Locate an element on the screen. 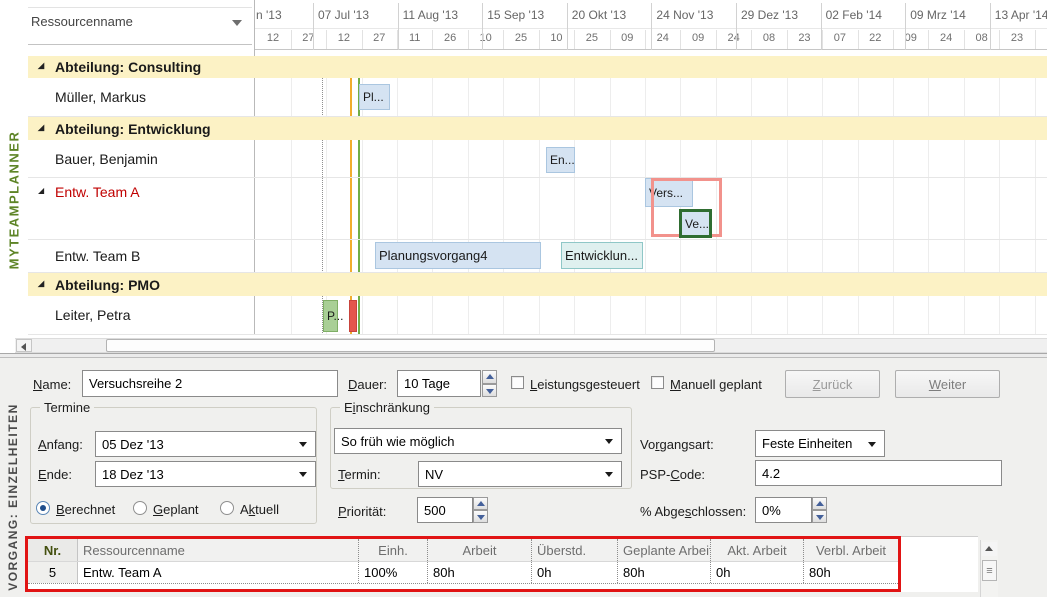 This screenshot has width=1047, height=597. resource-row: Leiter, Petra is located at coordinates (141, 315).